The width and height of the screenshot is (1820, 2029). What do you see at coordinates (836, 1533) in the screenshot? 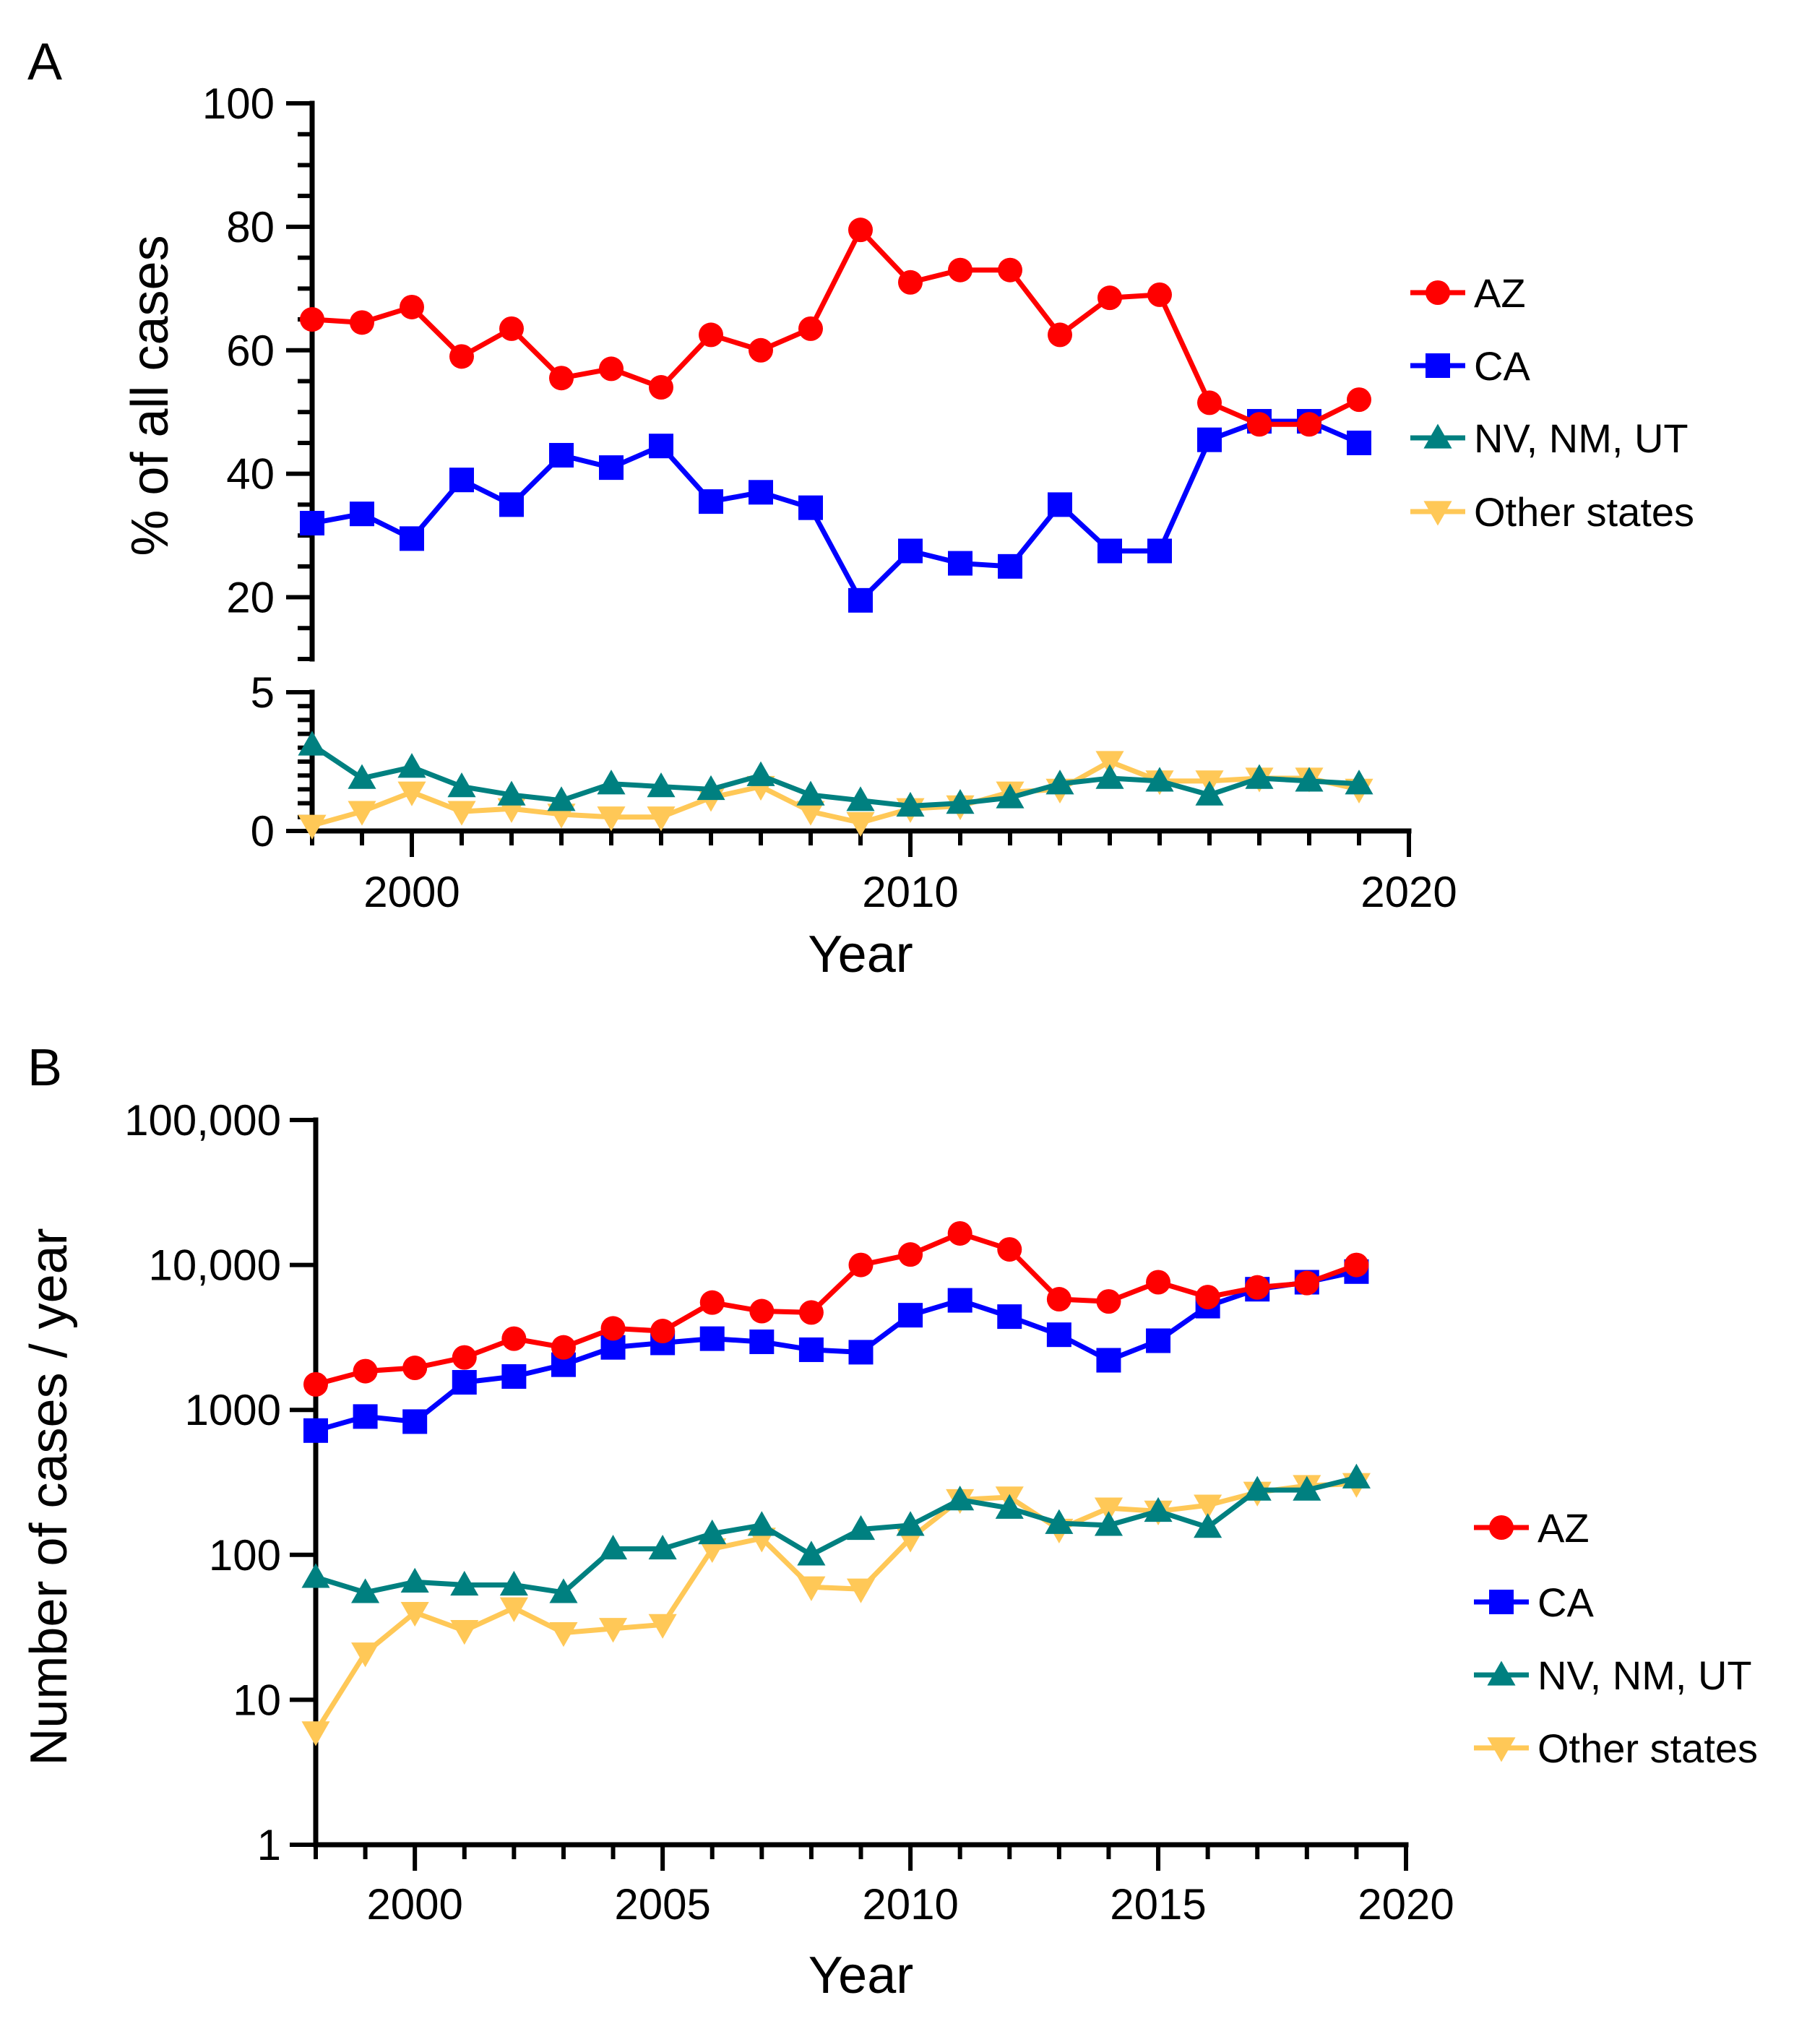
I see `series-nv-nm-ut` at bounding box center [836, 1533].